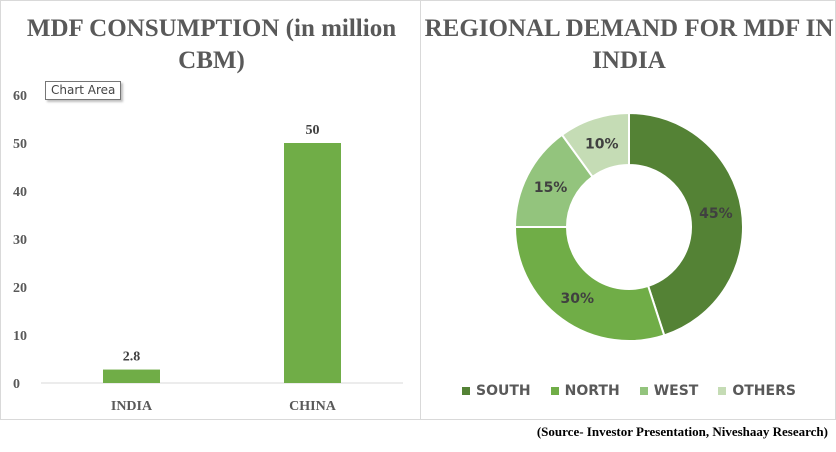 The width and height of the screenshot is (836, 452). Describe the element at coordinates (602, 144) in the screenshot. I see `slice-label: 10%` at that location.